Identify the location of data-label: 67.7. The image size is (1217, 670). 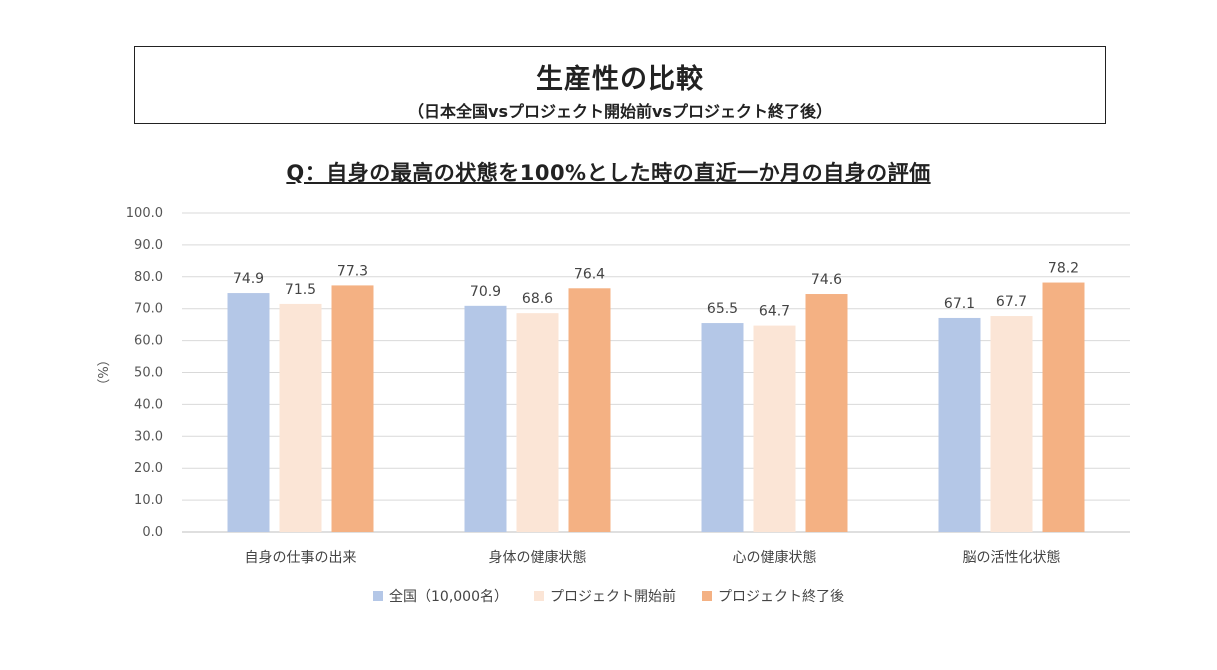
(1011, 302).